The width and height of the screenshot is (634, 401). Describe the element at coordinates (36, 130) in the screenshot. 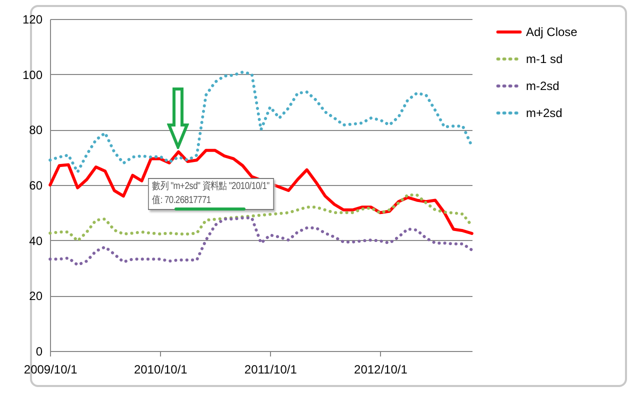

I see `y-tick-label: 80` at that location.